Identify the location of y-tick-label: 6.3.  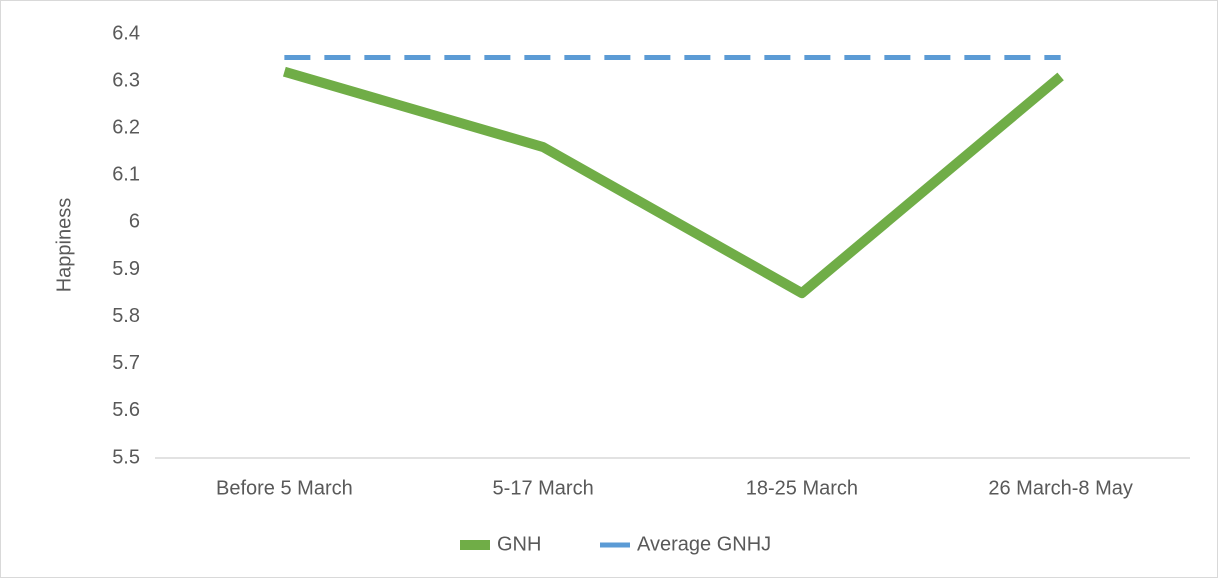
(126, 80).